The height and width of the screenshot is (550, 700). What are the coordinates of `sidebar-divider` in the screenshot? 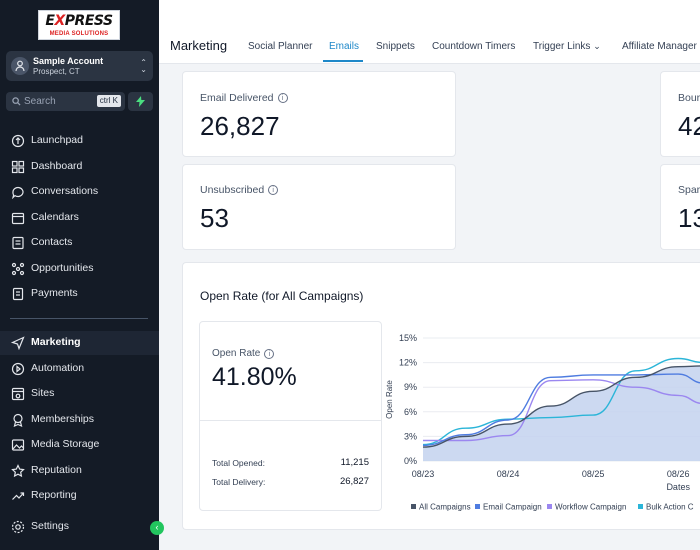 It's located at (79, 318).